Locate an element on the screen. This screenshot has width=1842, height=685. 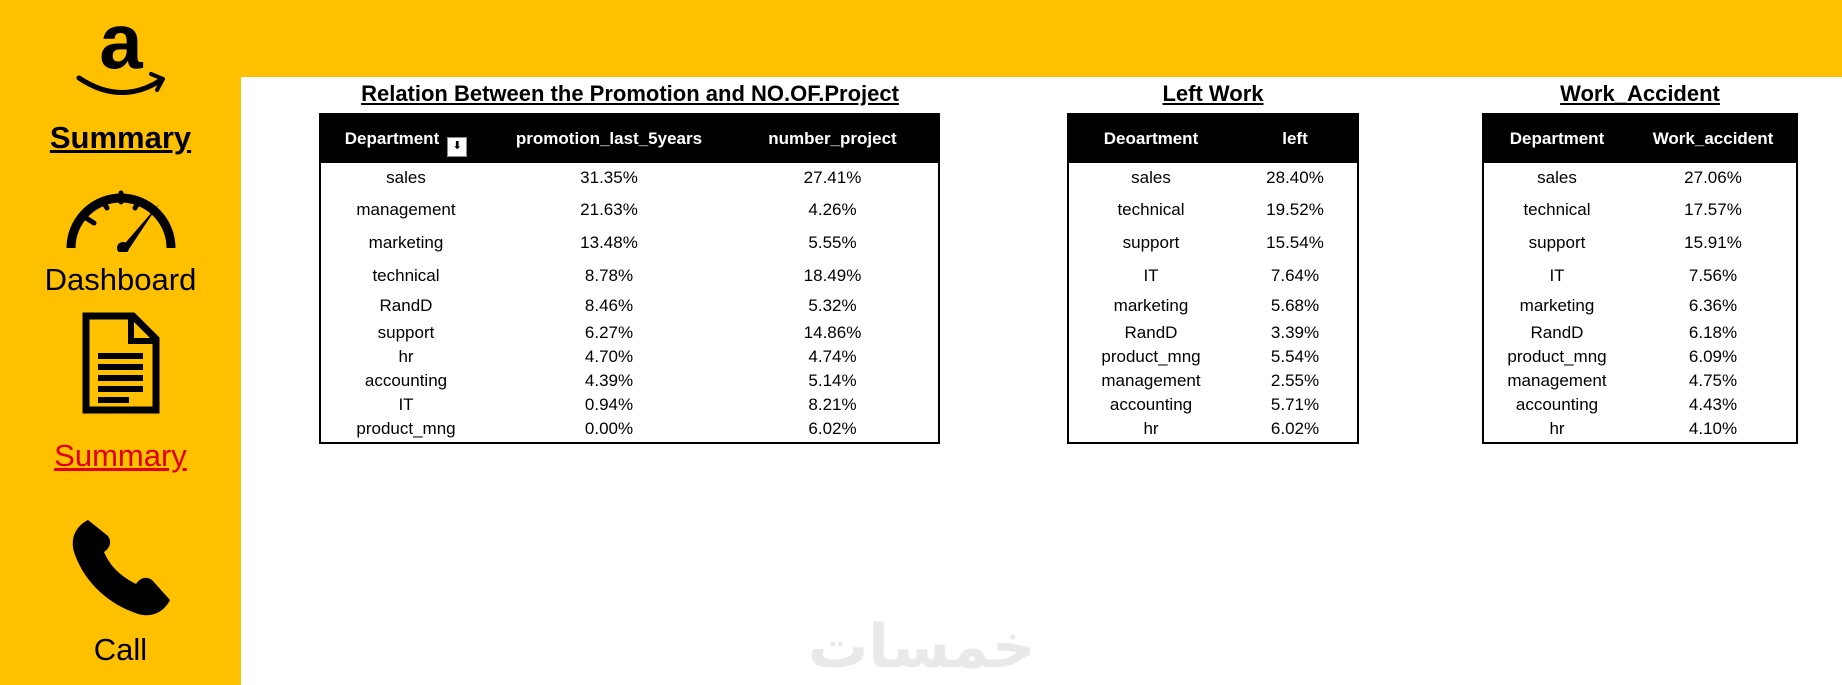
document-icon is located at coordinates (120, 363).